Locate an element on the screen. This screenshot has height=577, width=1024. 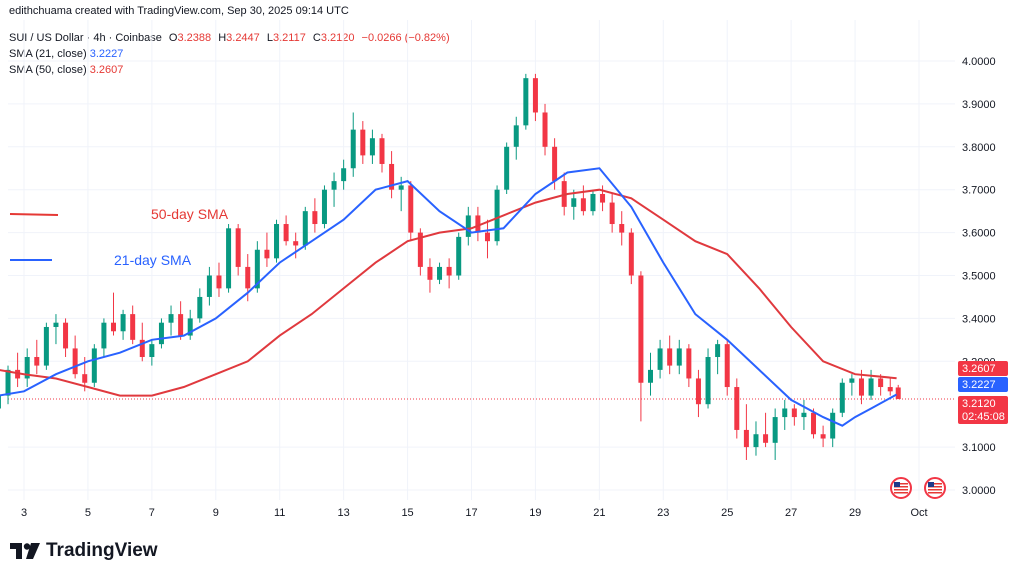
price-label: 3.2227 is located at coordinates (983, 384).